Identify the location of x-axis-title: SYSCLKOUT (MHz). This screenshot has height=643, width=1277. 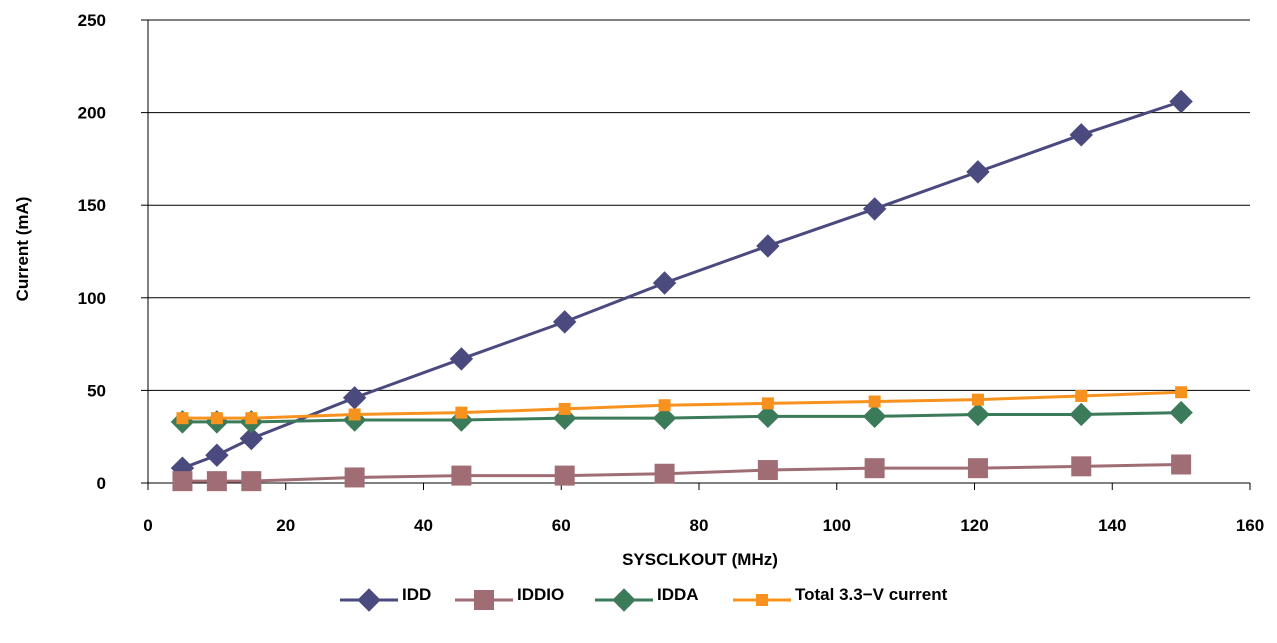
(700, 559).